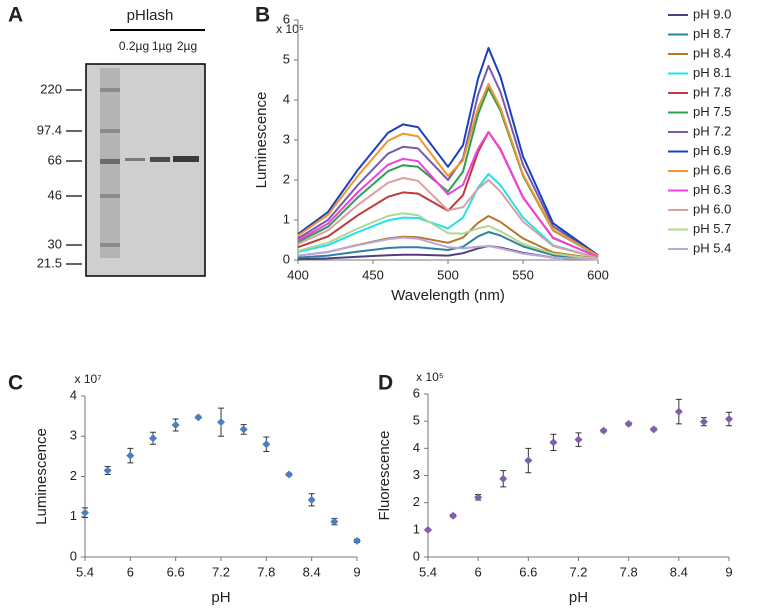  Describe the element at coordinates (448, 295) in the screenshot. I see `x-axis-label: Wavelength (nm)` at that location.